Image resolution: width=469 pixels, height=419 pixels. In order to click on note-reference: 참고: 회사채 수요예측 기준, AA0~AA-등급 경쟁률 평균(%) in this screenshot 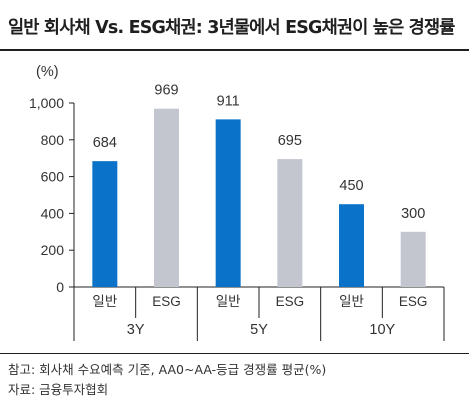, I will do `click(167, 369)`.